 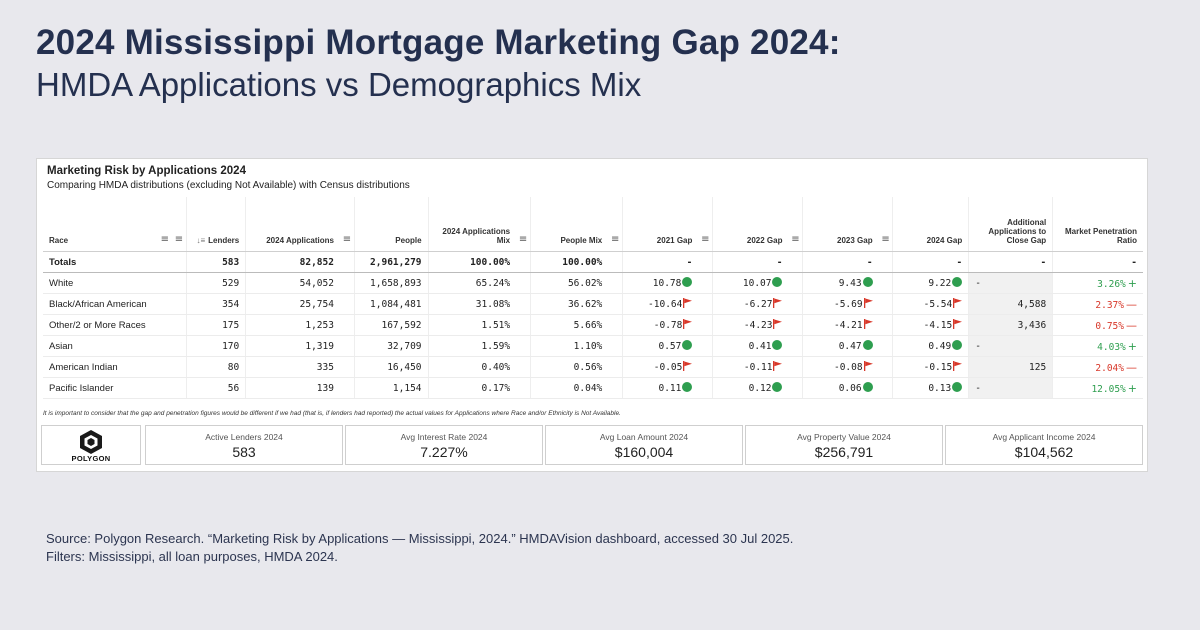 I want to click on sort-desc-icon: ↓≡, so click(x=201, y=240).